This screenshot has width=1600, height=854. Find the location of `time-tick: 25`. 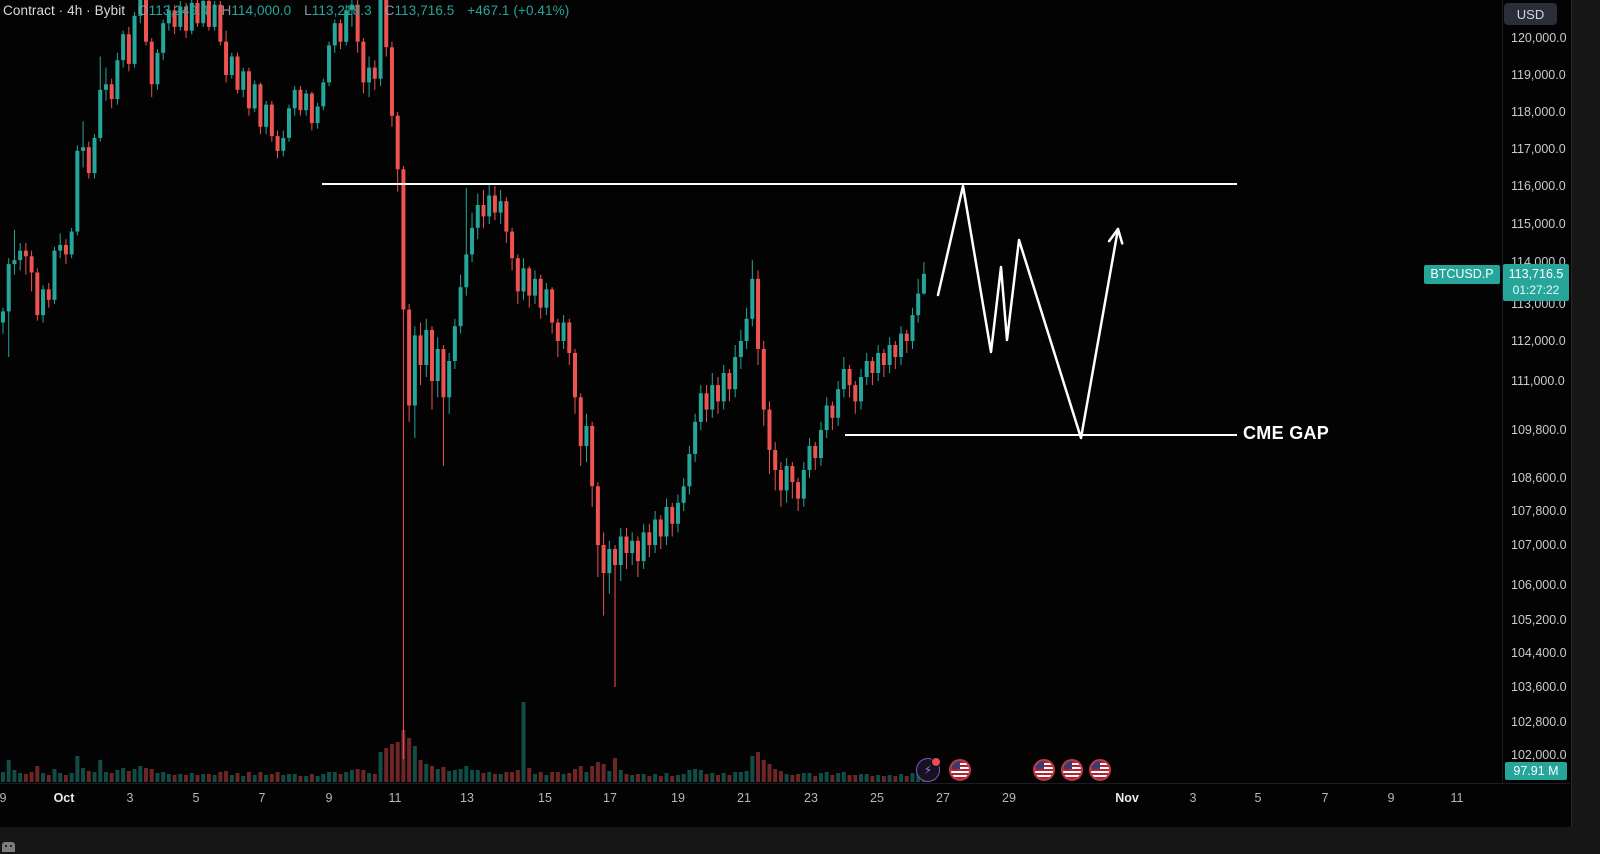

time-tick: 25 is located at coordinates (877, 798).